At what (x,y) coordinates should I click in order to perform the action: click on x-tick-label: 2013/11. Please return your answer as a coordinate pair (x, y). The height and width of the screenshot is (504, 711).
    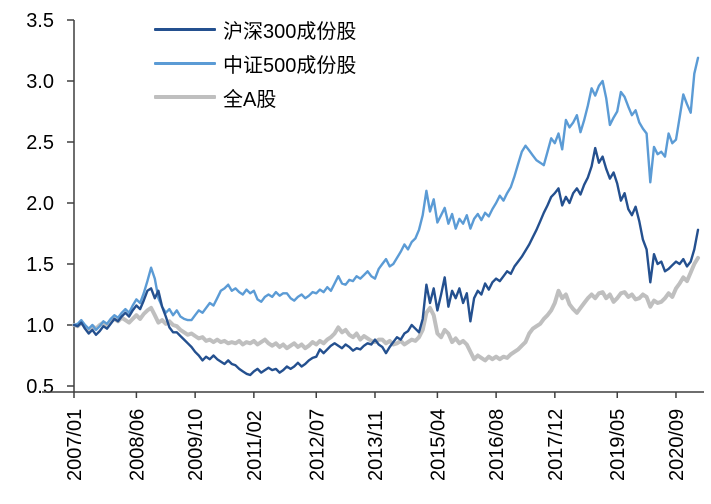
    Looking at the image, I should click on (376, 445).